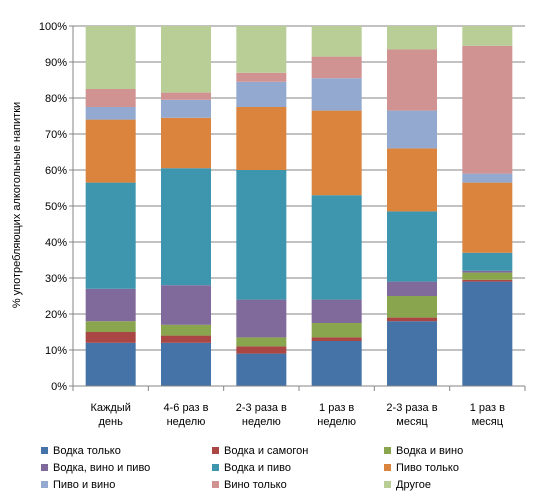  Describe the element at coordinates (87, 451) in the screenshot. I see `legend-label: Водка только` at that location.